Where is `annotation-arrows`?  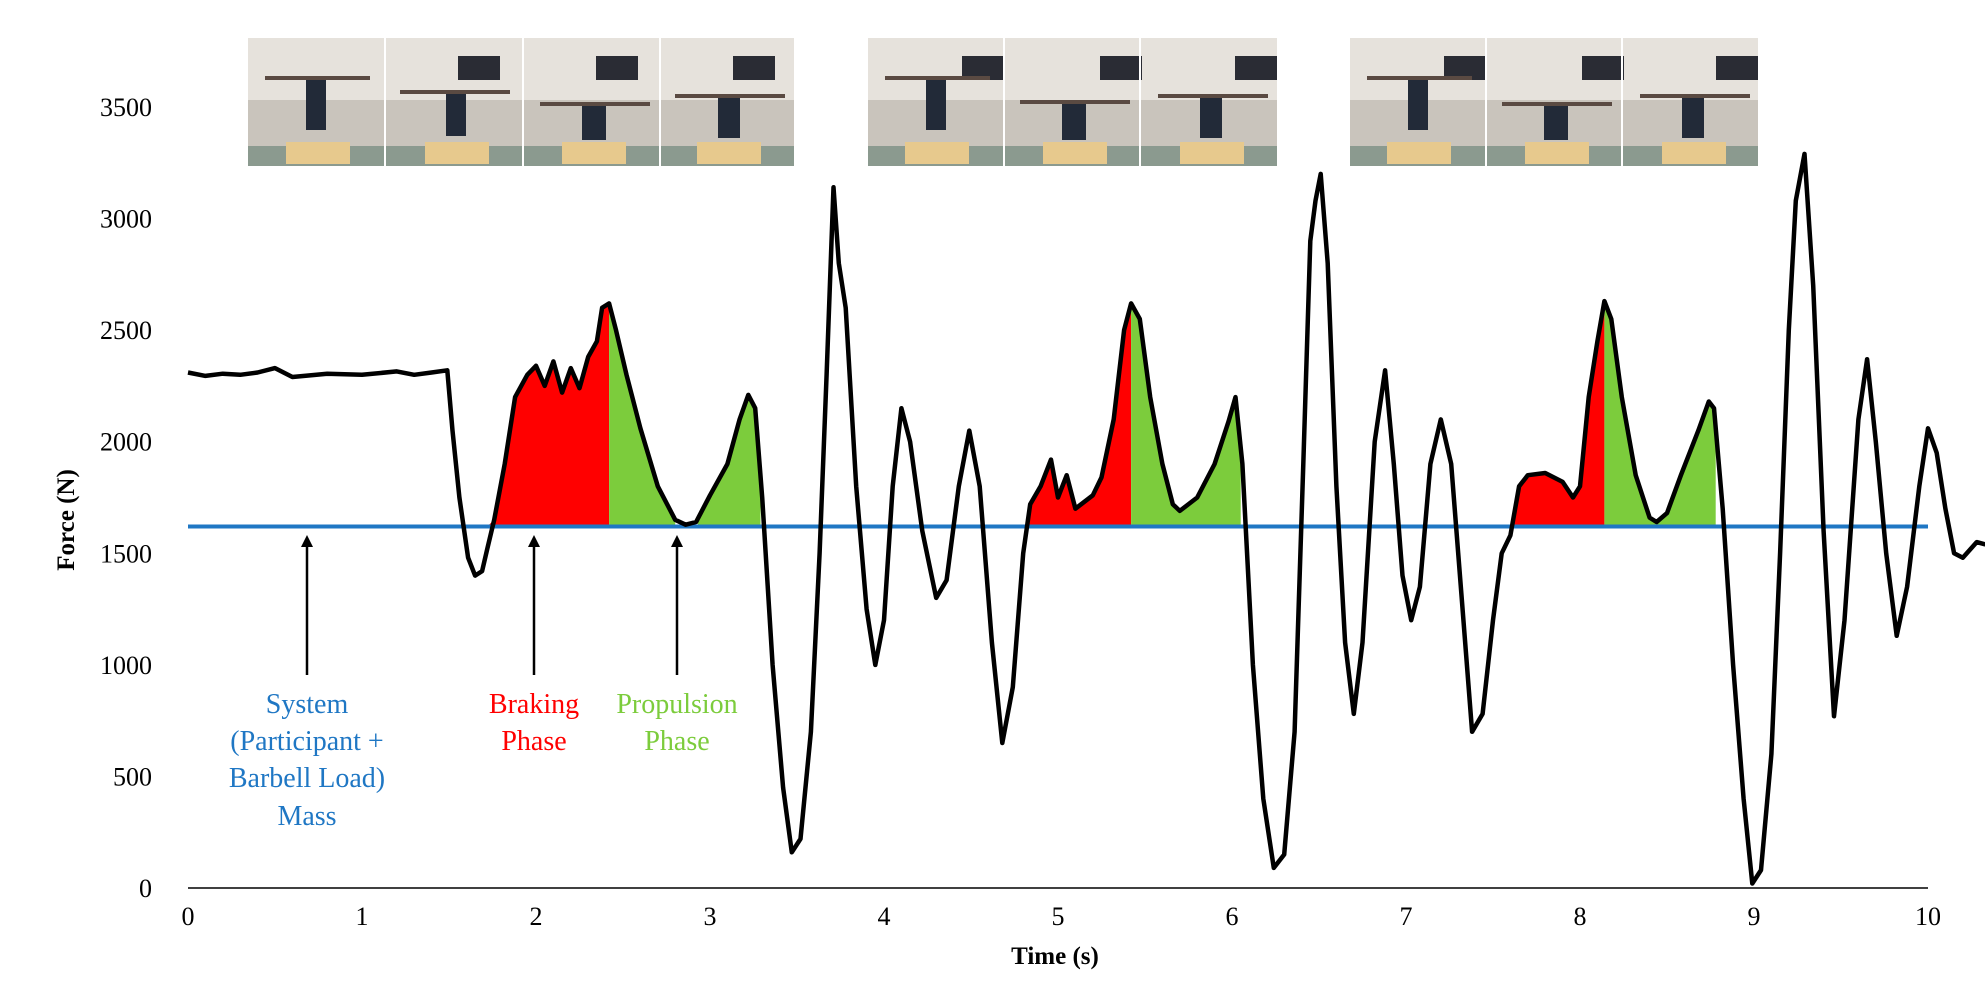
annotation-arrows is located at coordinates (492, 605).